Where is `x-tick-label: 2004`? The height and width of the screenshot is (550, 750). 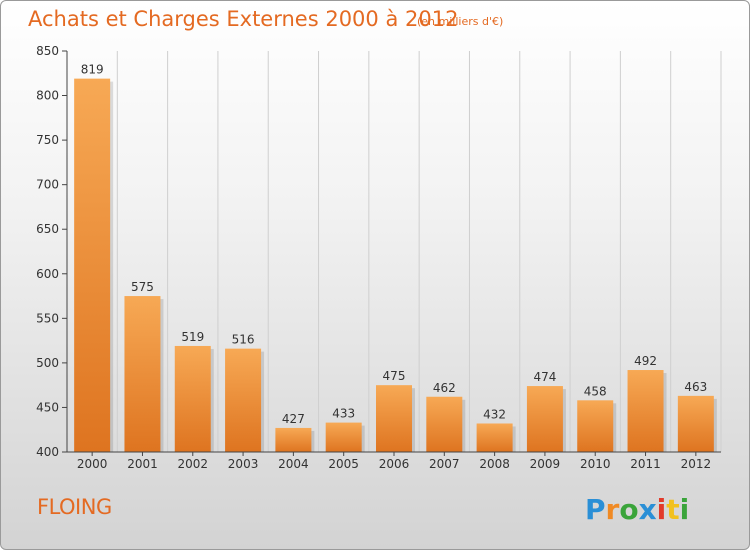
x-tick-label: 2004 is located at coordinates (293, 464).